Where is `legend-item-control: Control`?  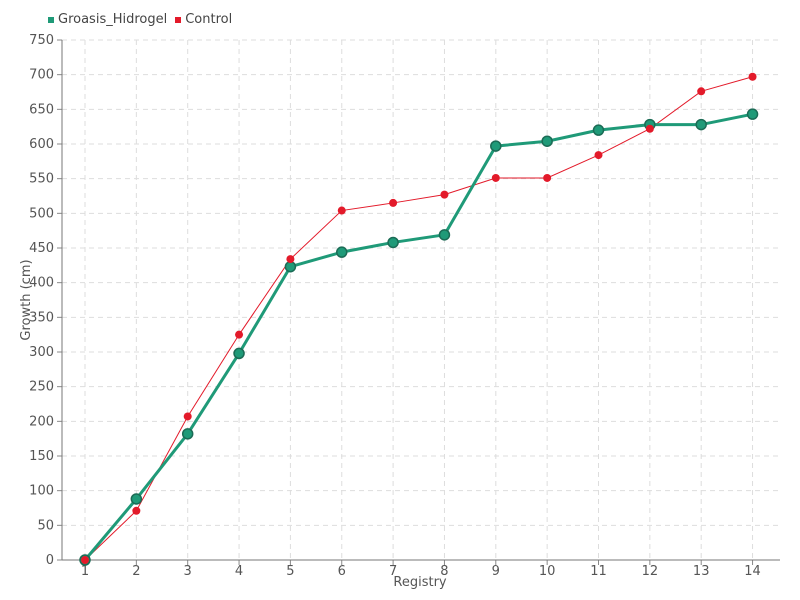 legend-item-control: Control is located at coordinates (203, 19).